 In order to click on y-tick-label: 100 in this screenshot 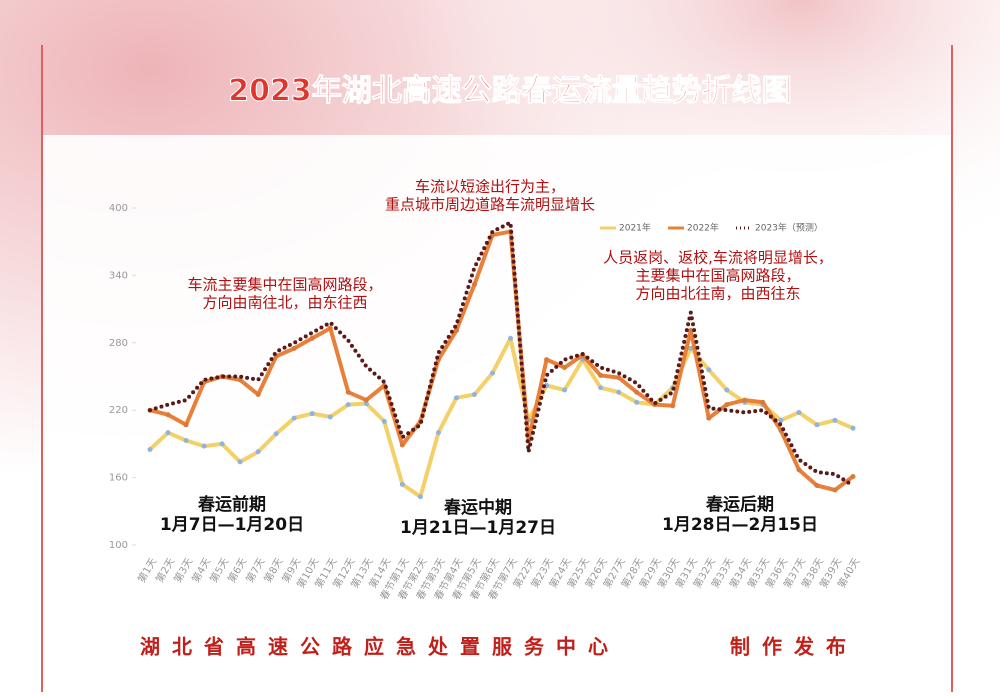, I will do `click(118, 545)`.